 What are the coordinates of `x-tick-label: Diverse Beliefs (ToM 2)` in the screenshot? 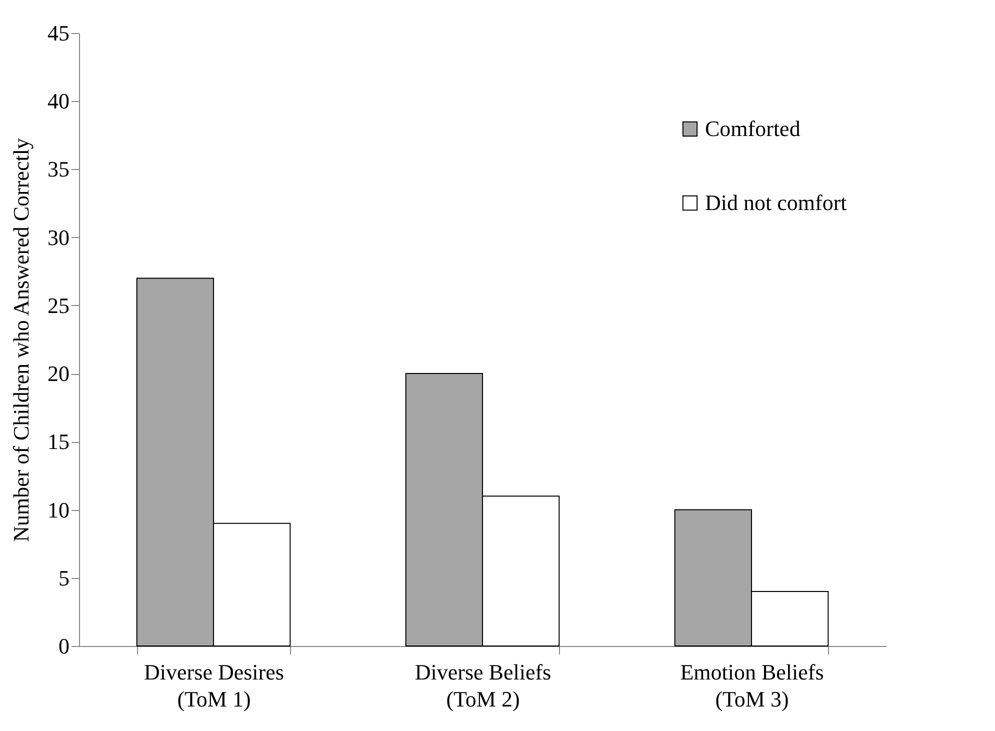 It's located at (483, 686).